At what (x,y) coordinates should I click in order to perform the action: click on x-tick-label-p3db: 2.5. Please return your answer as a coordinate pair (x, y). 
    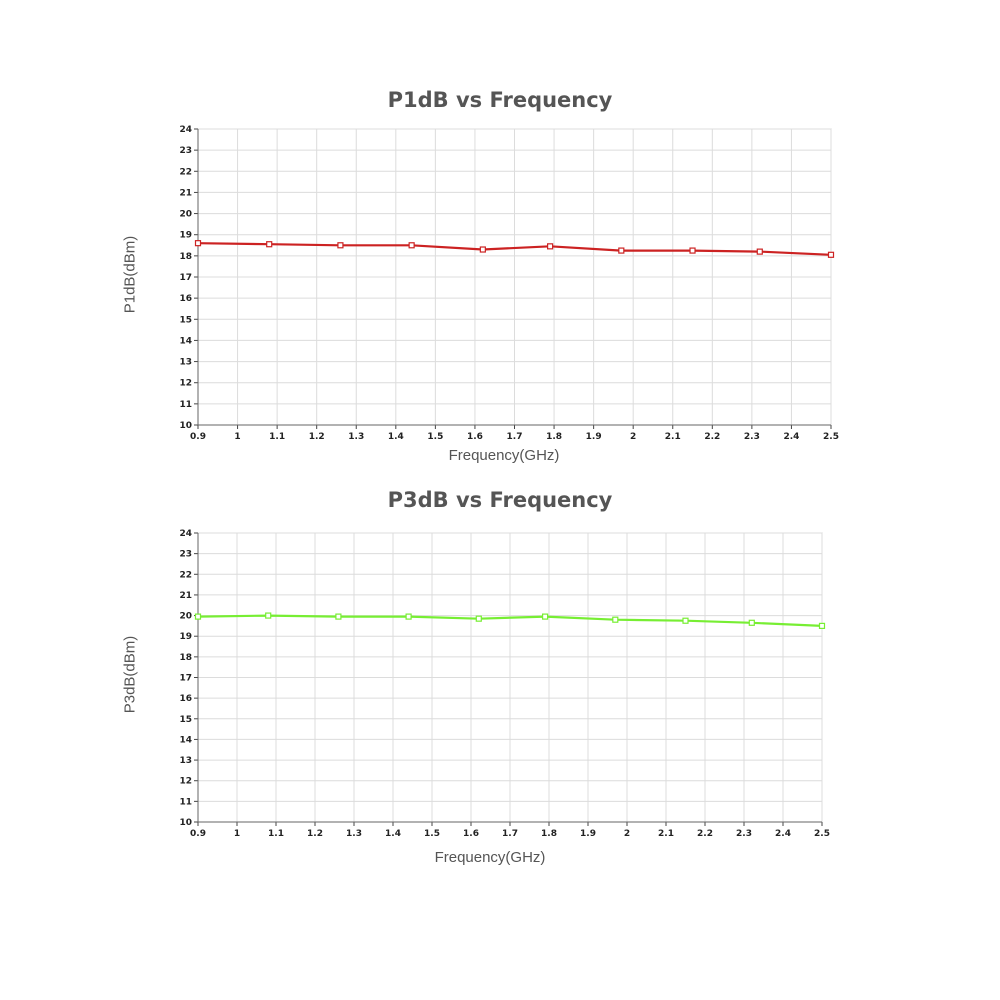
    Looking at the image, I should click on (822, 834).